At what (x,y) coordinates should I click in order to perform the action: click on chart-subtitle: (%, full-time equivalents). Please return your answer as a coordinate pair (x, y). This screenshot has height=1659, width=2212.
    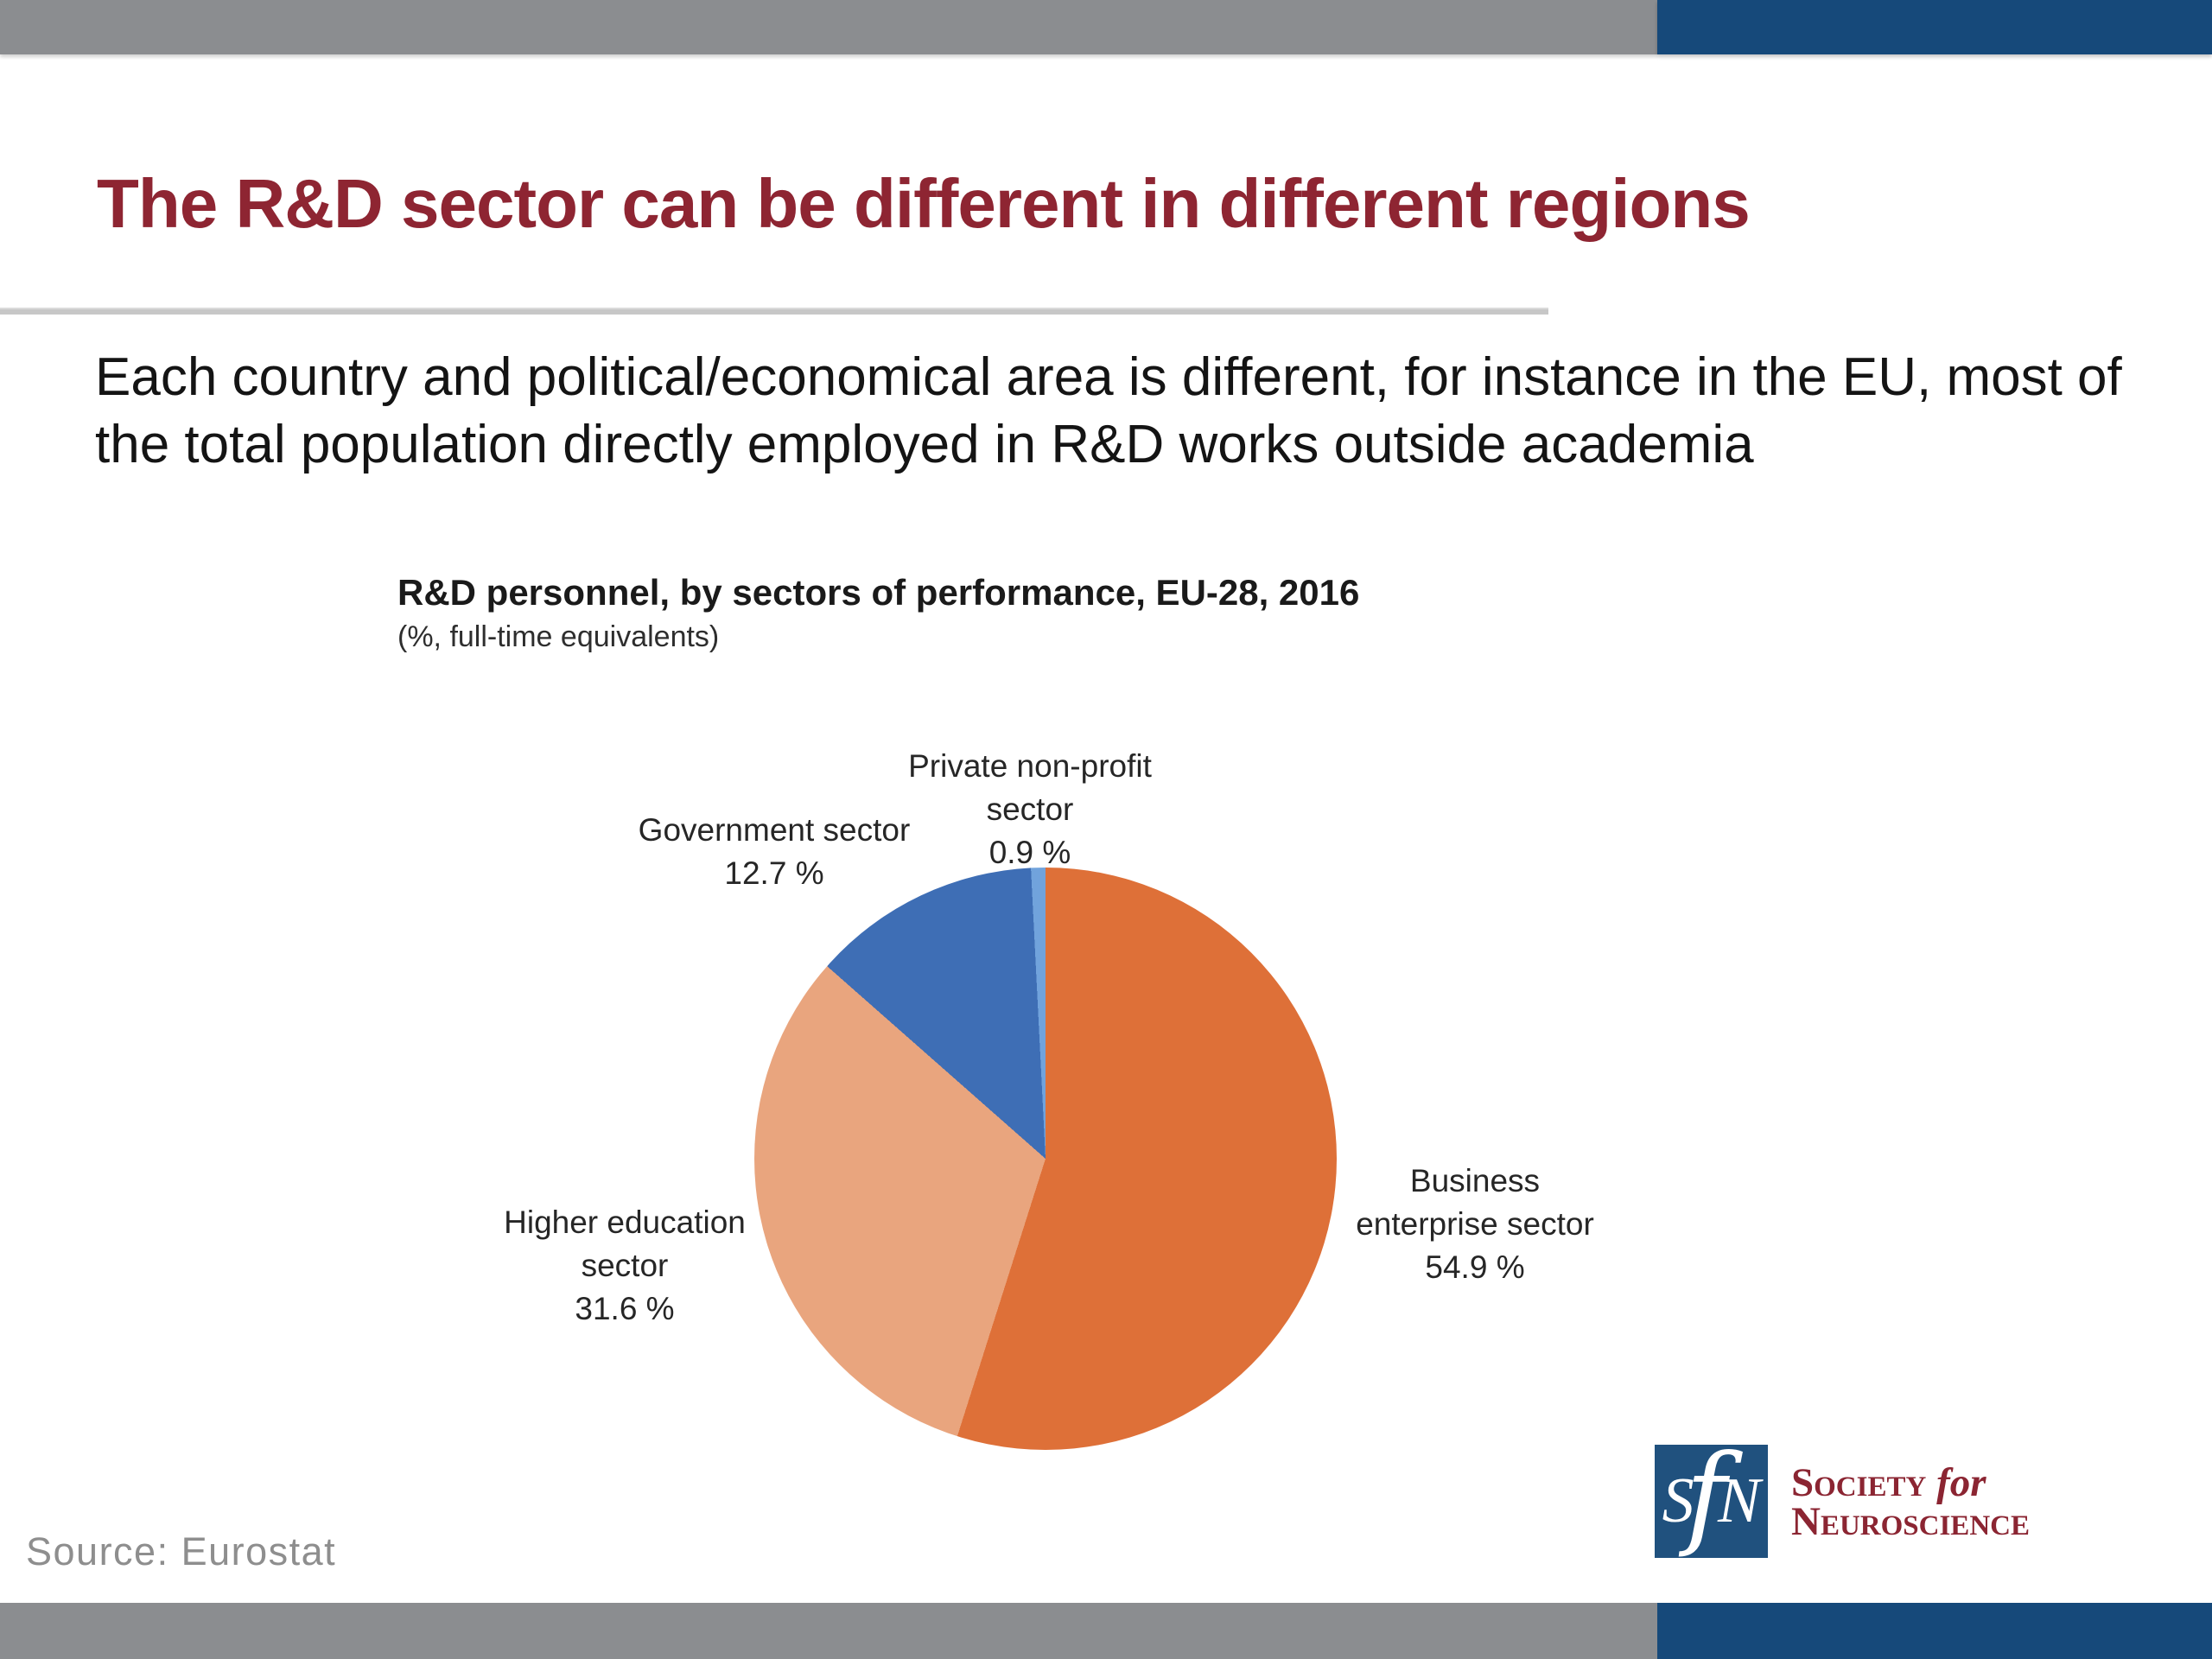
    Looking at the image, I should click on (558, 636).